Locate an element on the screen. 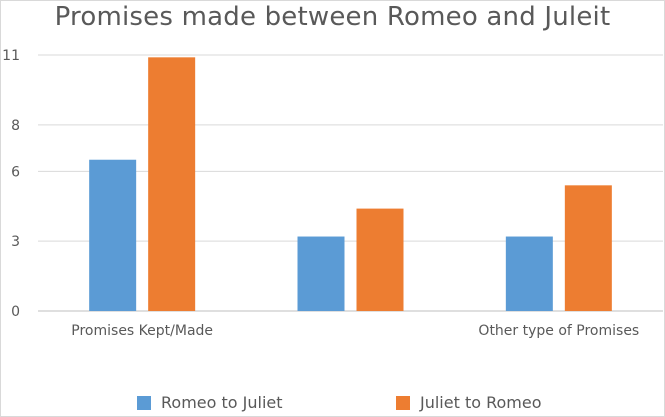 This screenshot has width=665, height=417. legend-item-romeo-to-juliet: Romeo to Juliet is located at coordinates (210, 402).